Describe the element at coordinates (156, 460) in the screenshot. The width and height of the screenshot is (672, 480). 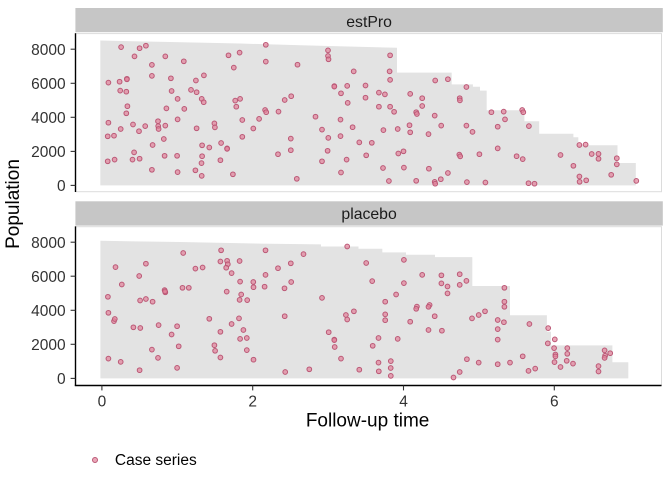
I see `svg-text: Case series` at that location.